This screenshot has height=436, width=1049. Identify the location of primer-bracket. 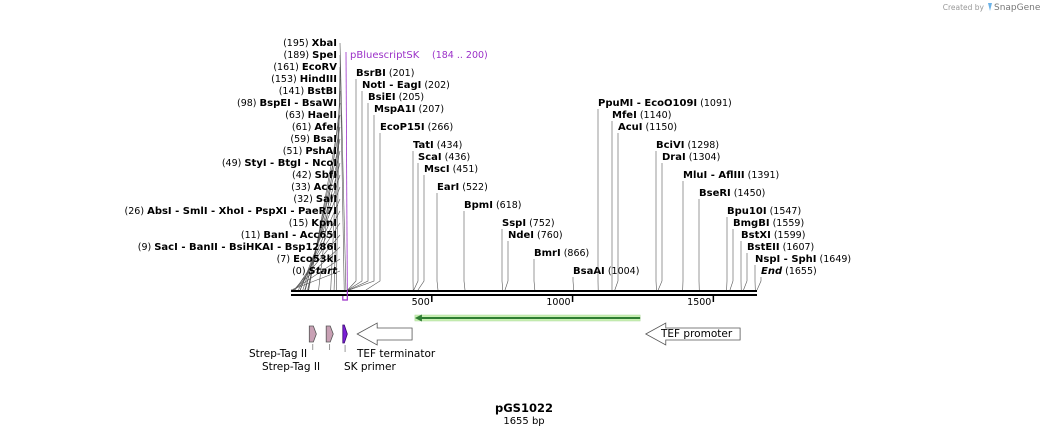
(345, 296).